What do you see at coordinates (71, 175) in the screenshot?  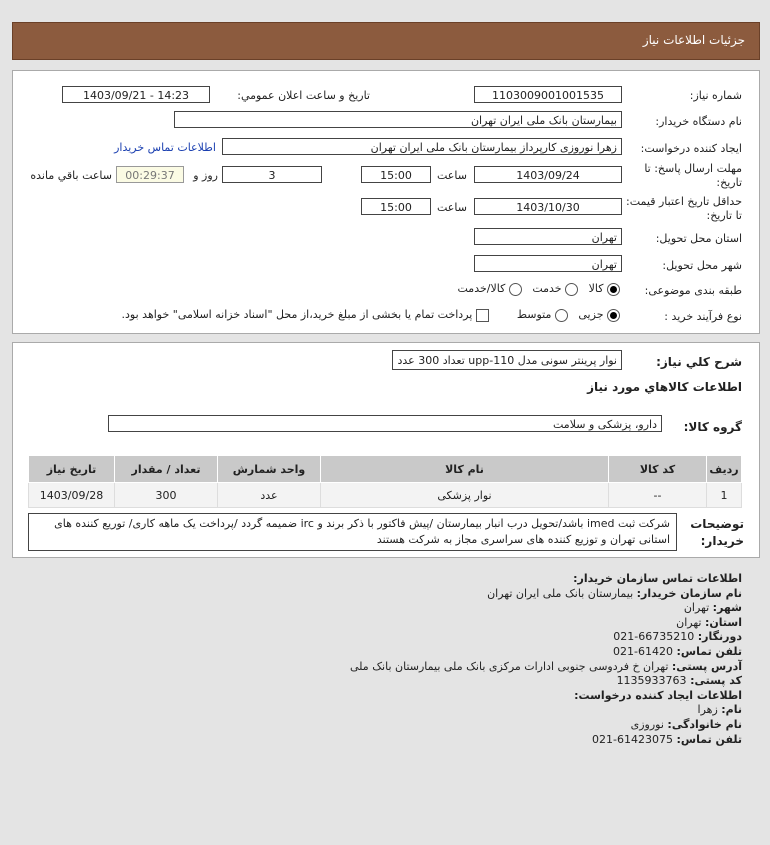 I see `remaining-label: ساعت باقي مانده` at bounding box center [71, 175].